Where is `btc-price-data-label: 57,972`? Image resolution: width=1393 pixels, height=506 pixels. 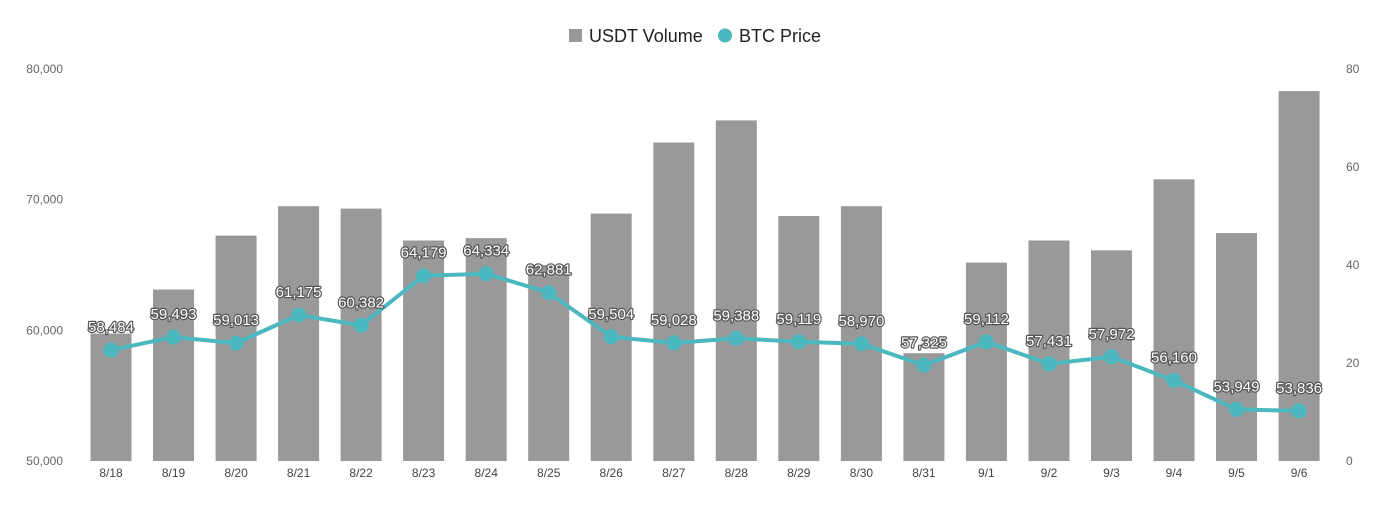
btc-price-data-label: 57,972 is located at coordinates (1112, 334).